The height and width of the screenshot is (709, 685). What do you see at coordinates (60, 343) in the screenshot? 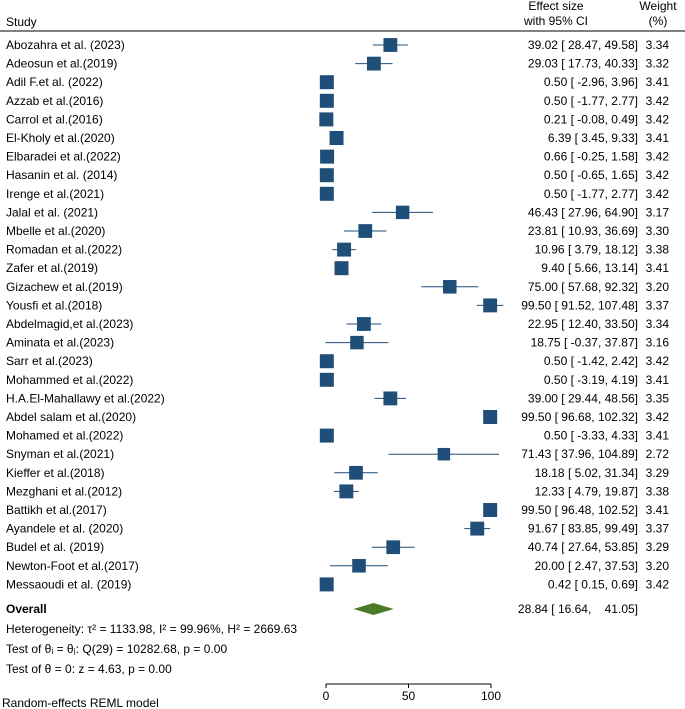
I see `study-label: Aminata et al.(2023)` at bounding box center [60, 343].